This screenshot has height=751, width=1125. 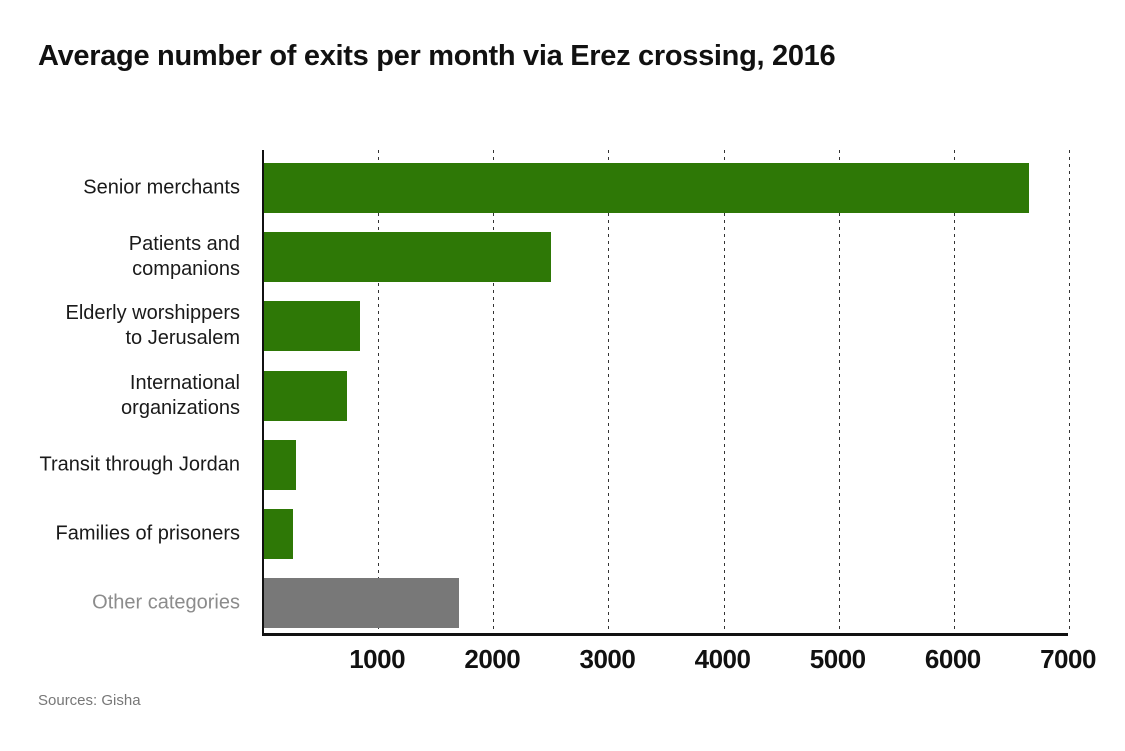 I want to click on x-tick-label: 4000, so click(x=722, y=659).